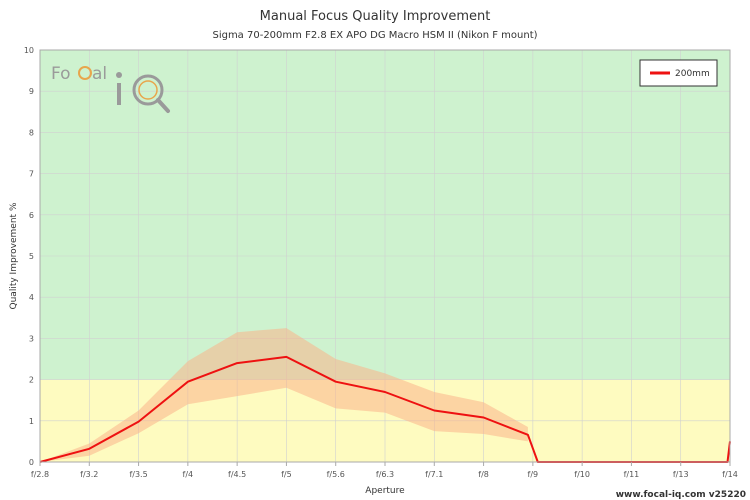  I want to click on footer-url: www.focal-iq.com v25220, so click(681, 495).